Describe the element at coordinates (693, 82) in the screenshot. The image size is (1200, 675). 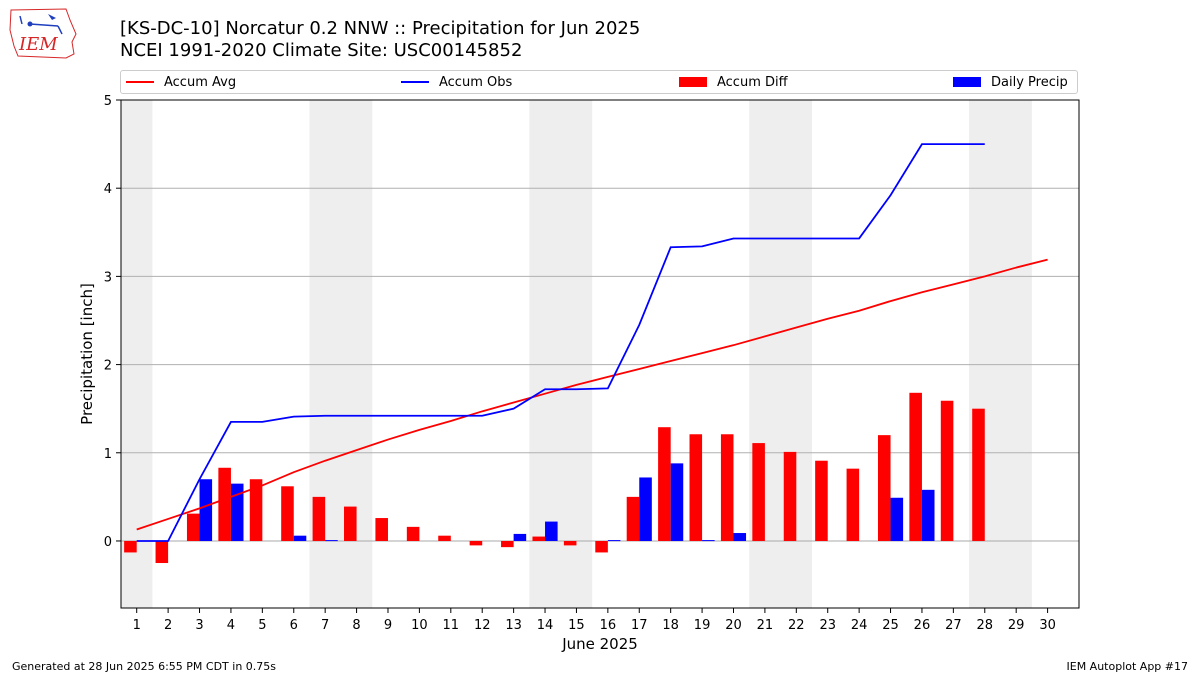
I see `legend-swatch-accum-diff` at that location.